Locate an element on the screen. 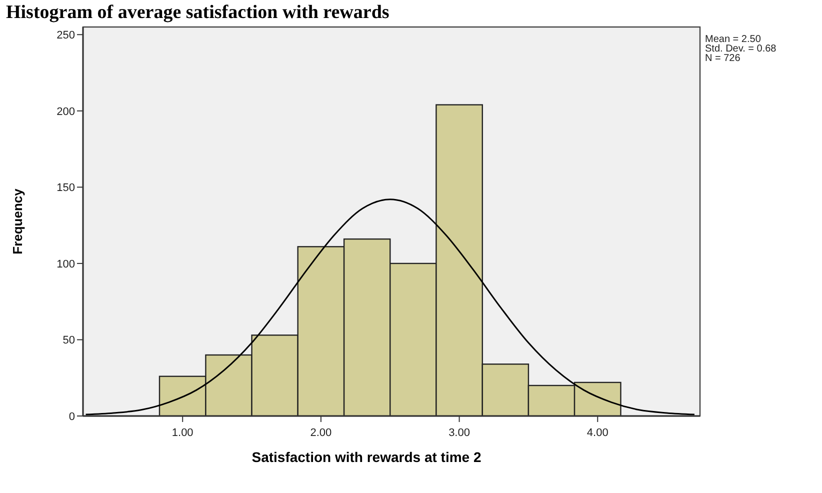 This screenshot has height=493, width=822. y-tick-label: 150 is located at coordinates (65, 188).